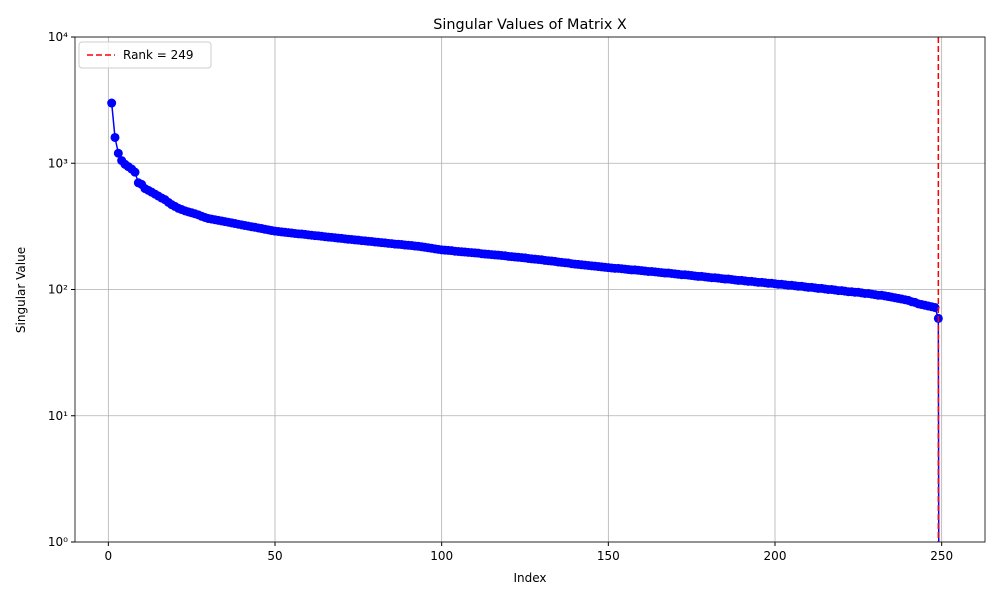 This screenshot has height=604, width=1000. Describe the element at coordinates (529, 578) in the screenshot. I see `x-axis-label: Index` at that location.